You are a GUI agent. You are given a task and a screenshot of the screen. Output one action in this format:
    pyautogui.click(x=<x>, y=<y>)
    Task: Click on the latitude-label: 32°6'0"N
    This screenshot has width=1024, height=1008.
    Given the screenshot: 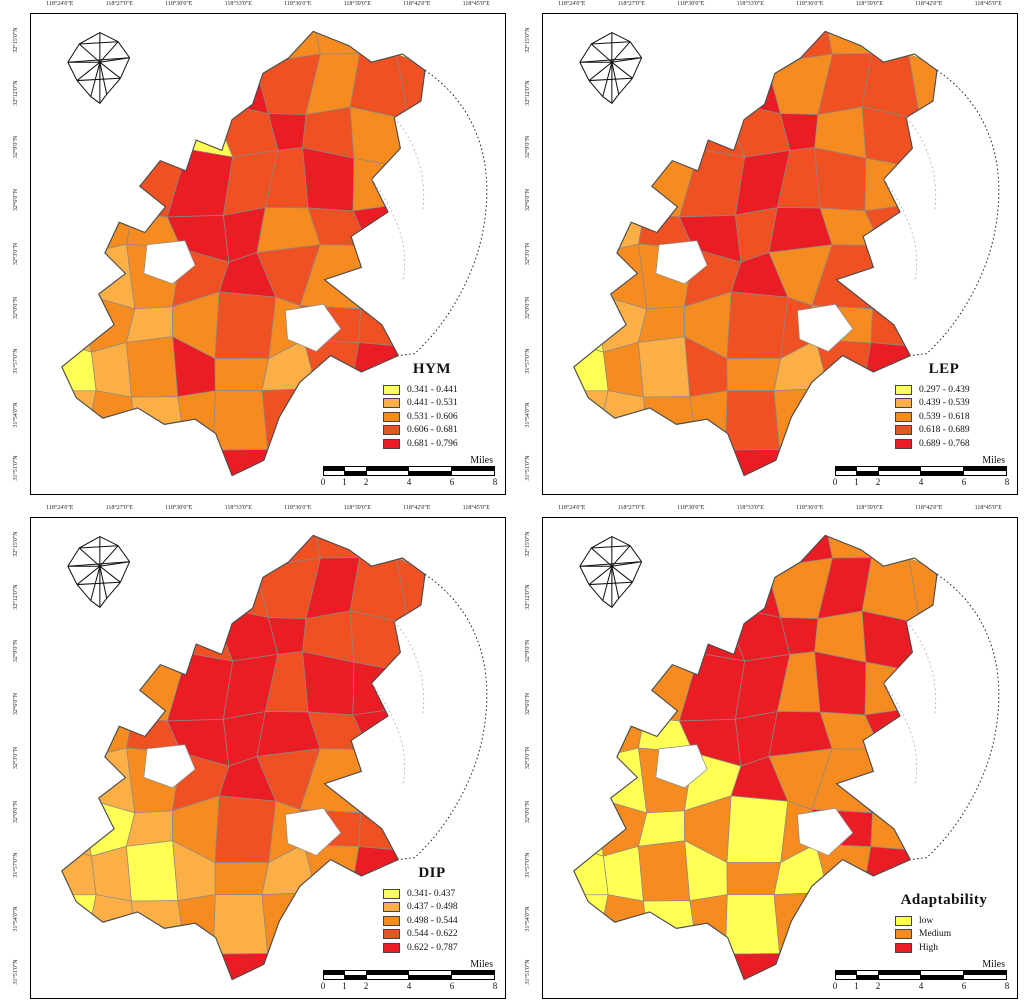 What is the action you would take?
    pyautogui.click(x=16, y=704)
    